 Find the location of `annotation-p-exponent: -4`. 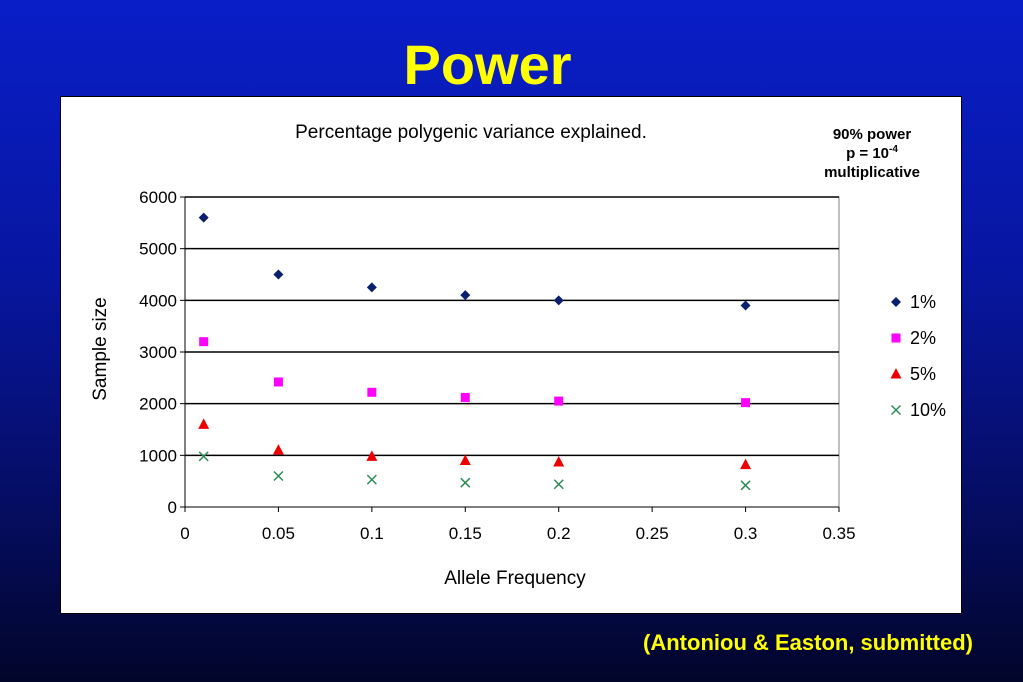

annotation-p-exponent: -4 is located at coordinates (893, 149).